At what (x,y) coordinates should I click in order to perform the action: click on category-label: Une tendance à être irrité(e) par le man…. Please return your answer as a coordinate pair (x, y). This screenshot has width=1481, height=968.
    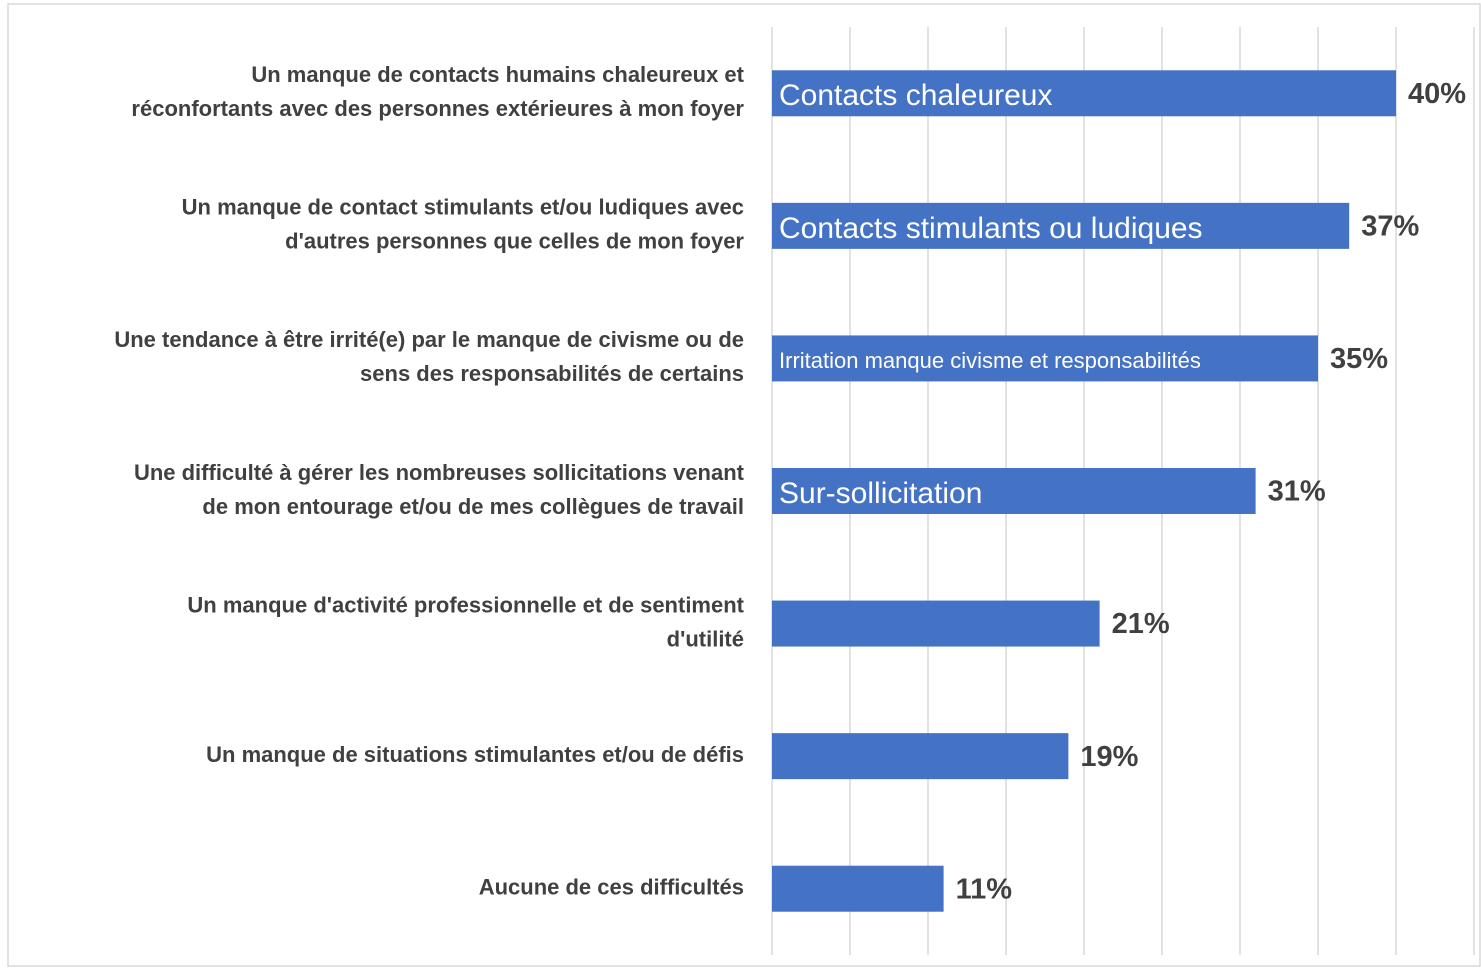
    Looking at the image, I should click on (429, 339).